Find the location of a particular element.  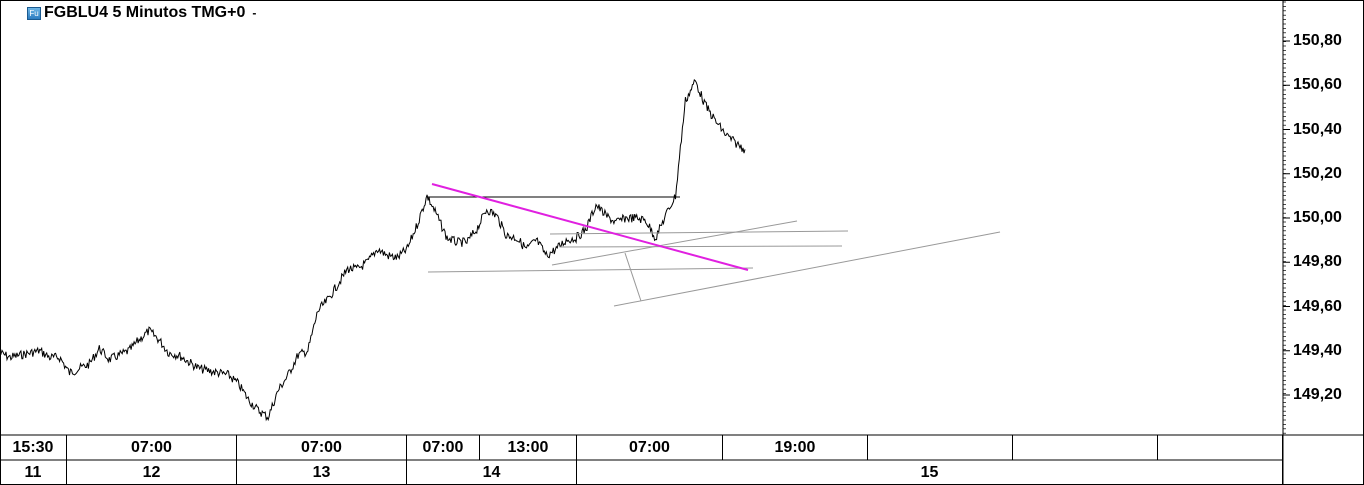

x-tick-label: 13:00 is located at coordinates (528, 447).